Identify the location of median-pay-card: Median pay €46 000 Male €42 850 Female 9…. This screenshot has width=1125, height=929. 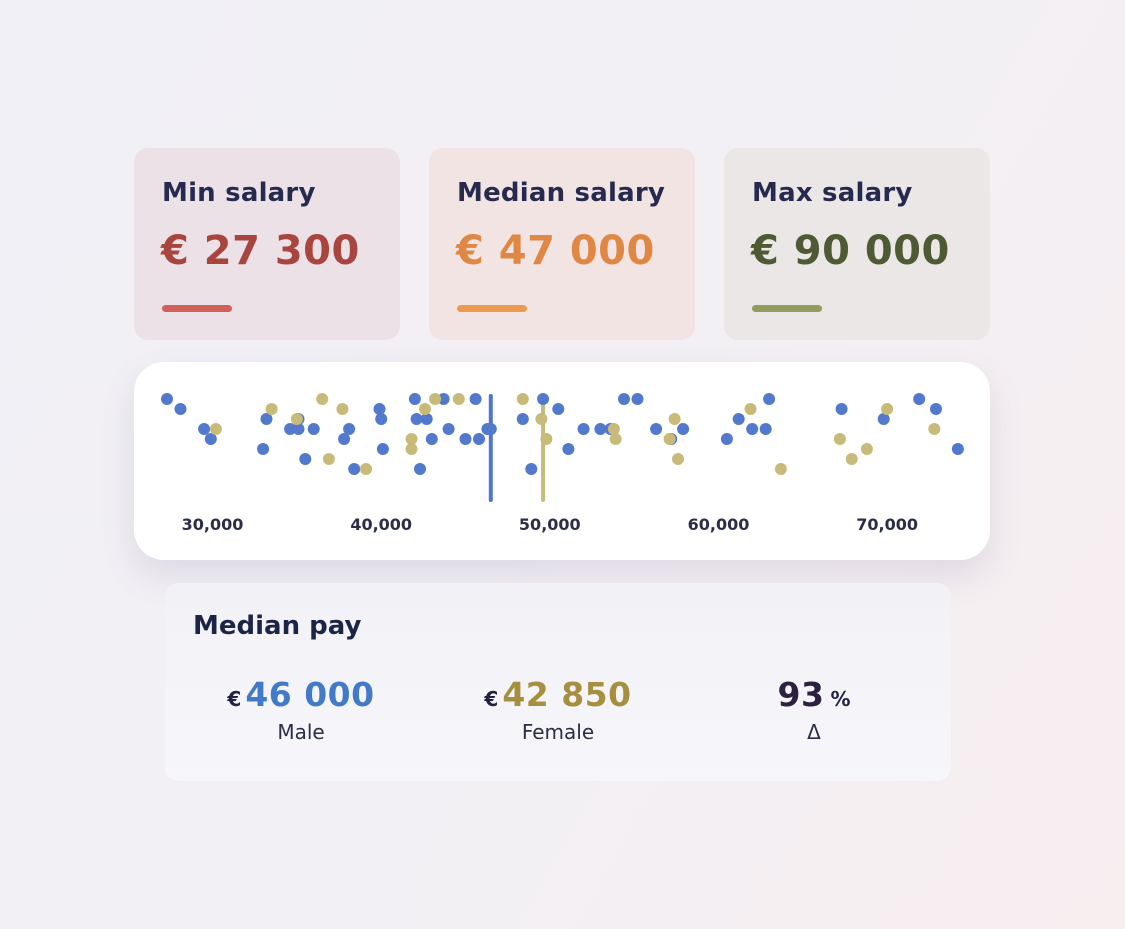
(558, 682).